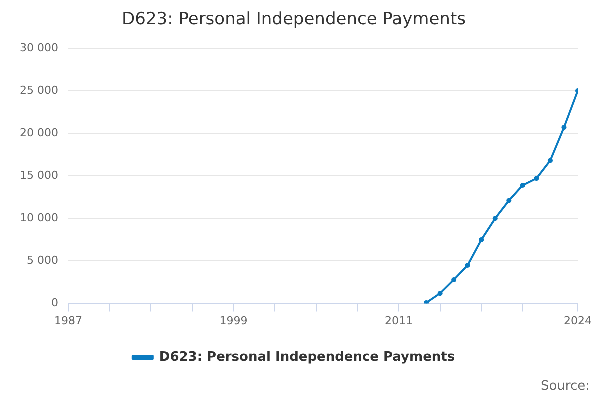 Image resolution: width=600 pixels, height=400 pixels. Describe the element at coordinates (578, 321) in the screenshot. I see `x-tick-label: 2024` at that location.